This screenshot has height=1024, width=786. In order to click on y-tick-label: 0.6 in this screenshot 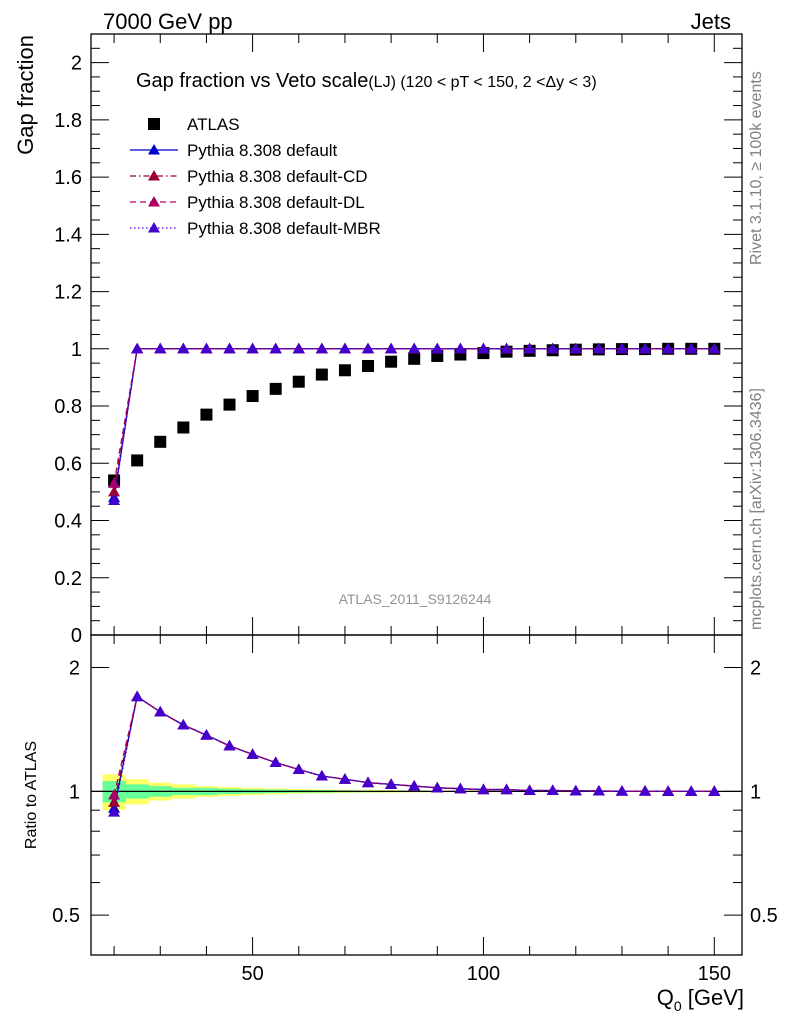, I will do `click(68, 464)`.